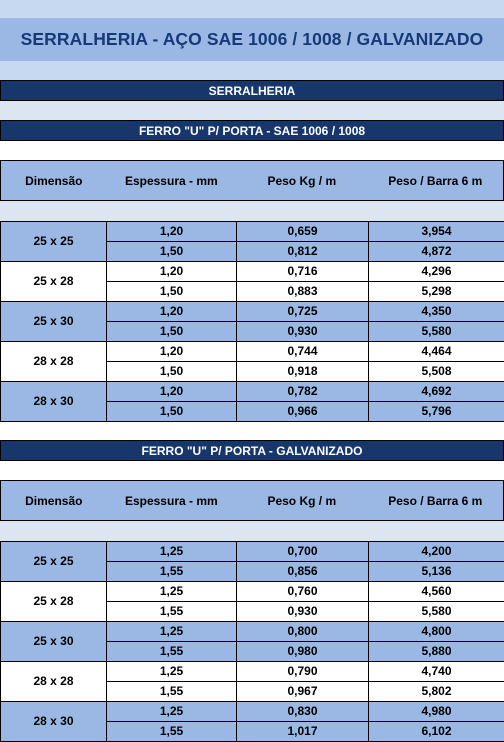 Image resolution: width=504 pixels, height=742 pixels. Describe the element at coordinates (303, 272) in the screenshot. I see `weight-per-meter-cell: 0,716` at that location.